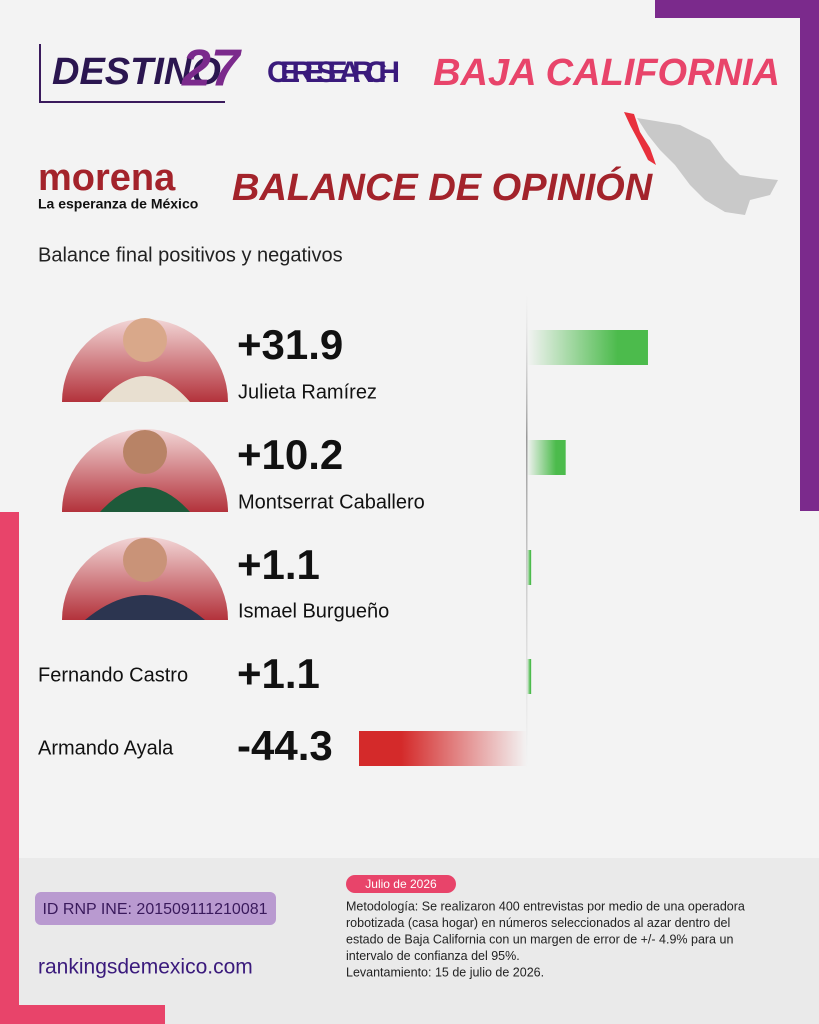  Describe the element at coordinates (113, 675) in the screenshot. I see `candidate-name: Fernando Castro` at that location.